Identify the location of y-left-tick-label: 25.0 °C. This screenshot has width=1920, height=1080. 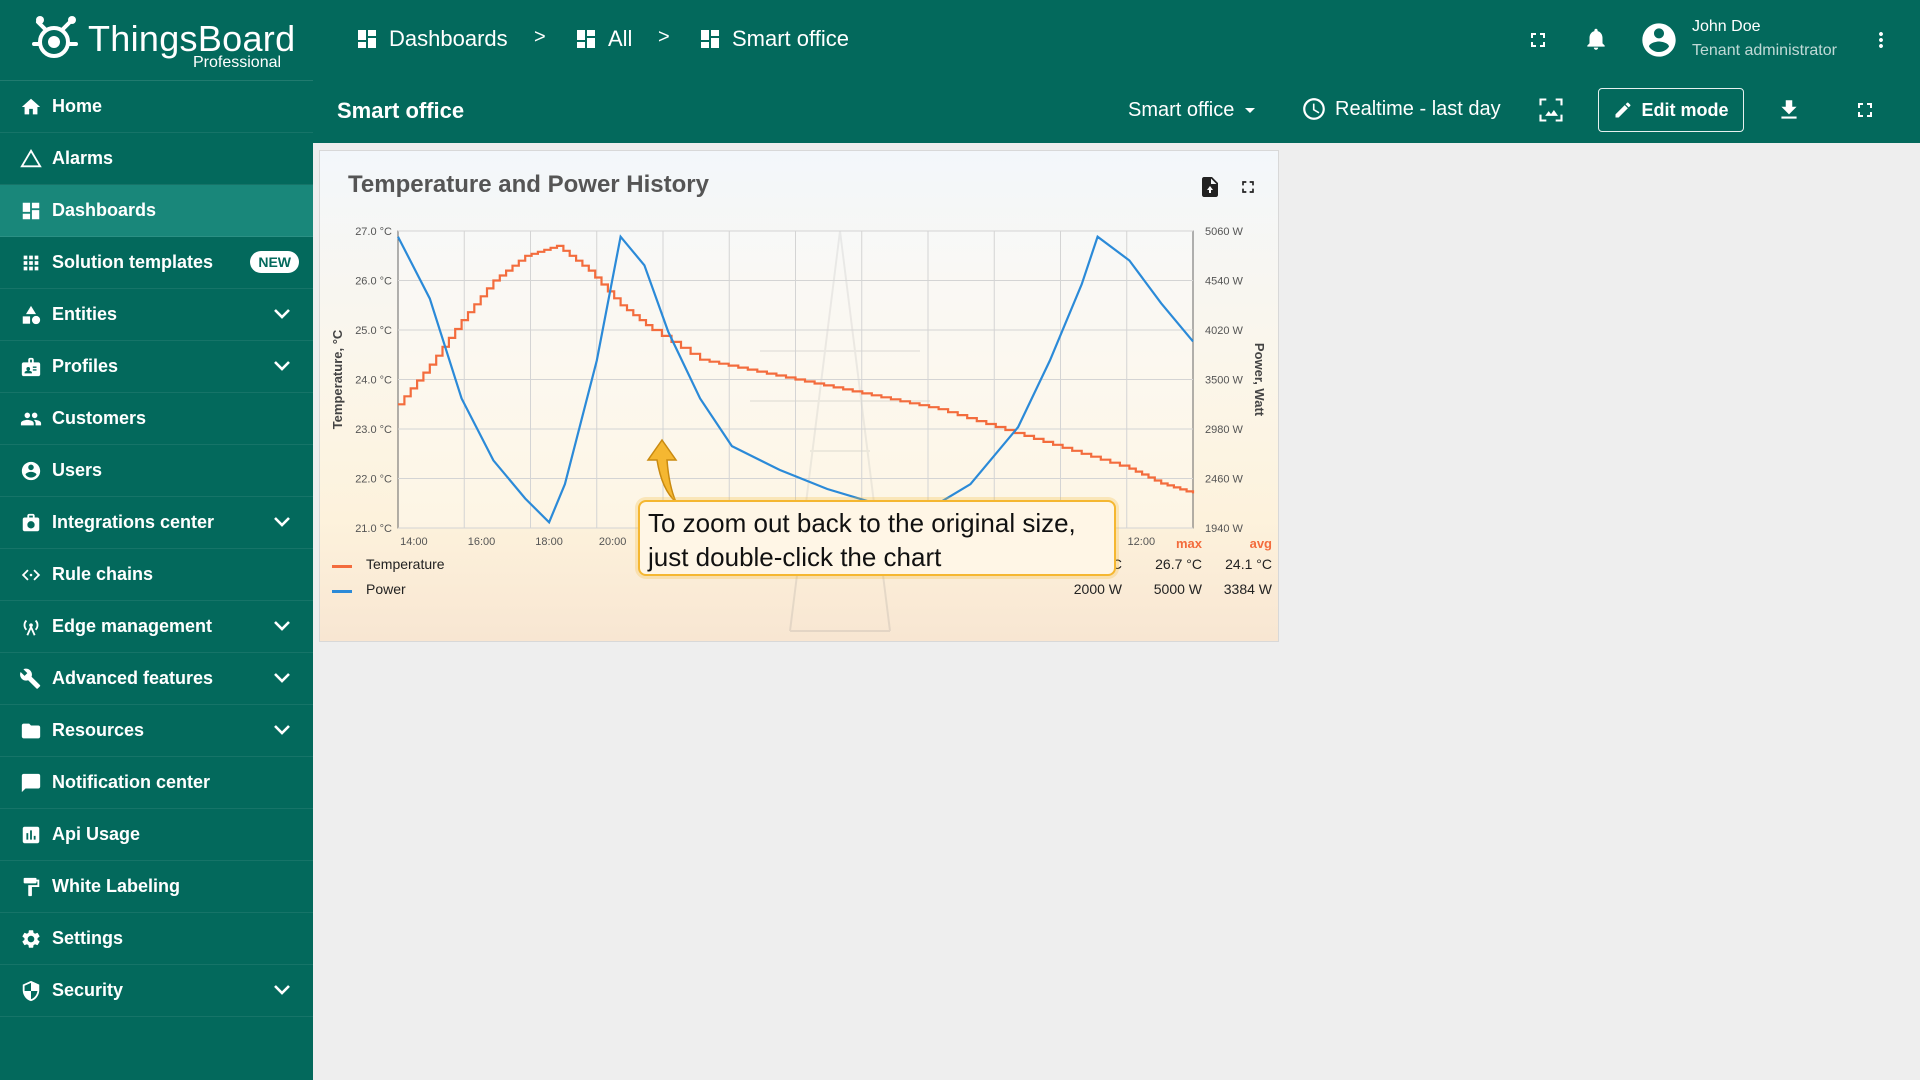
(373, 331).